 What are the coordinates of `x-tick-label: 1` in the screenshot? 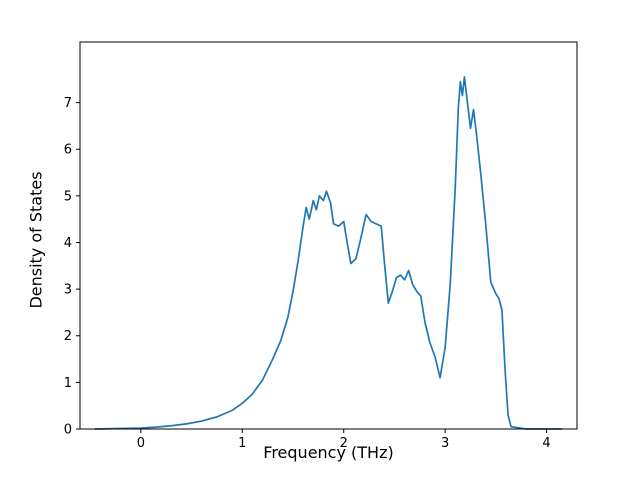 It's located at (242, 443).